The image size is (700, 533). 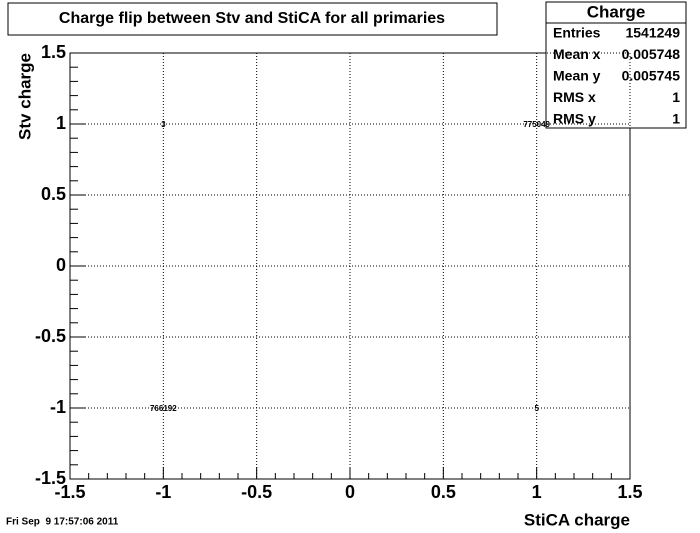 What do you see at coordinates (61, 265) in the screenshot?
I see `y-tick-label: 0` at bounding box center [61, 265].